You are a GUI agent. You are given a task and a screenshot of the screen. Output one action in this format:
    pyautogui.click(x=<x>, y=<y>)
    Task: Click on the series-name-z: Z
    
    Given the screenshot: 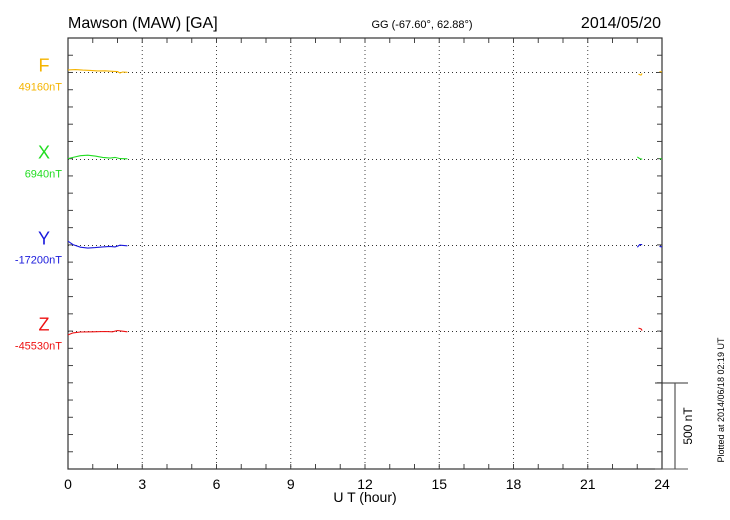 What is the action you would take?
    pyautogui.click(x=44, y=325)
    